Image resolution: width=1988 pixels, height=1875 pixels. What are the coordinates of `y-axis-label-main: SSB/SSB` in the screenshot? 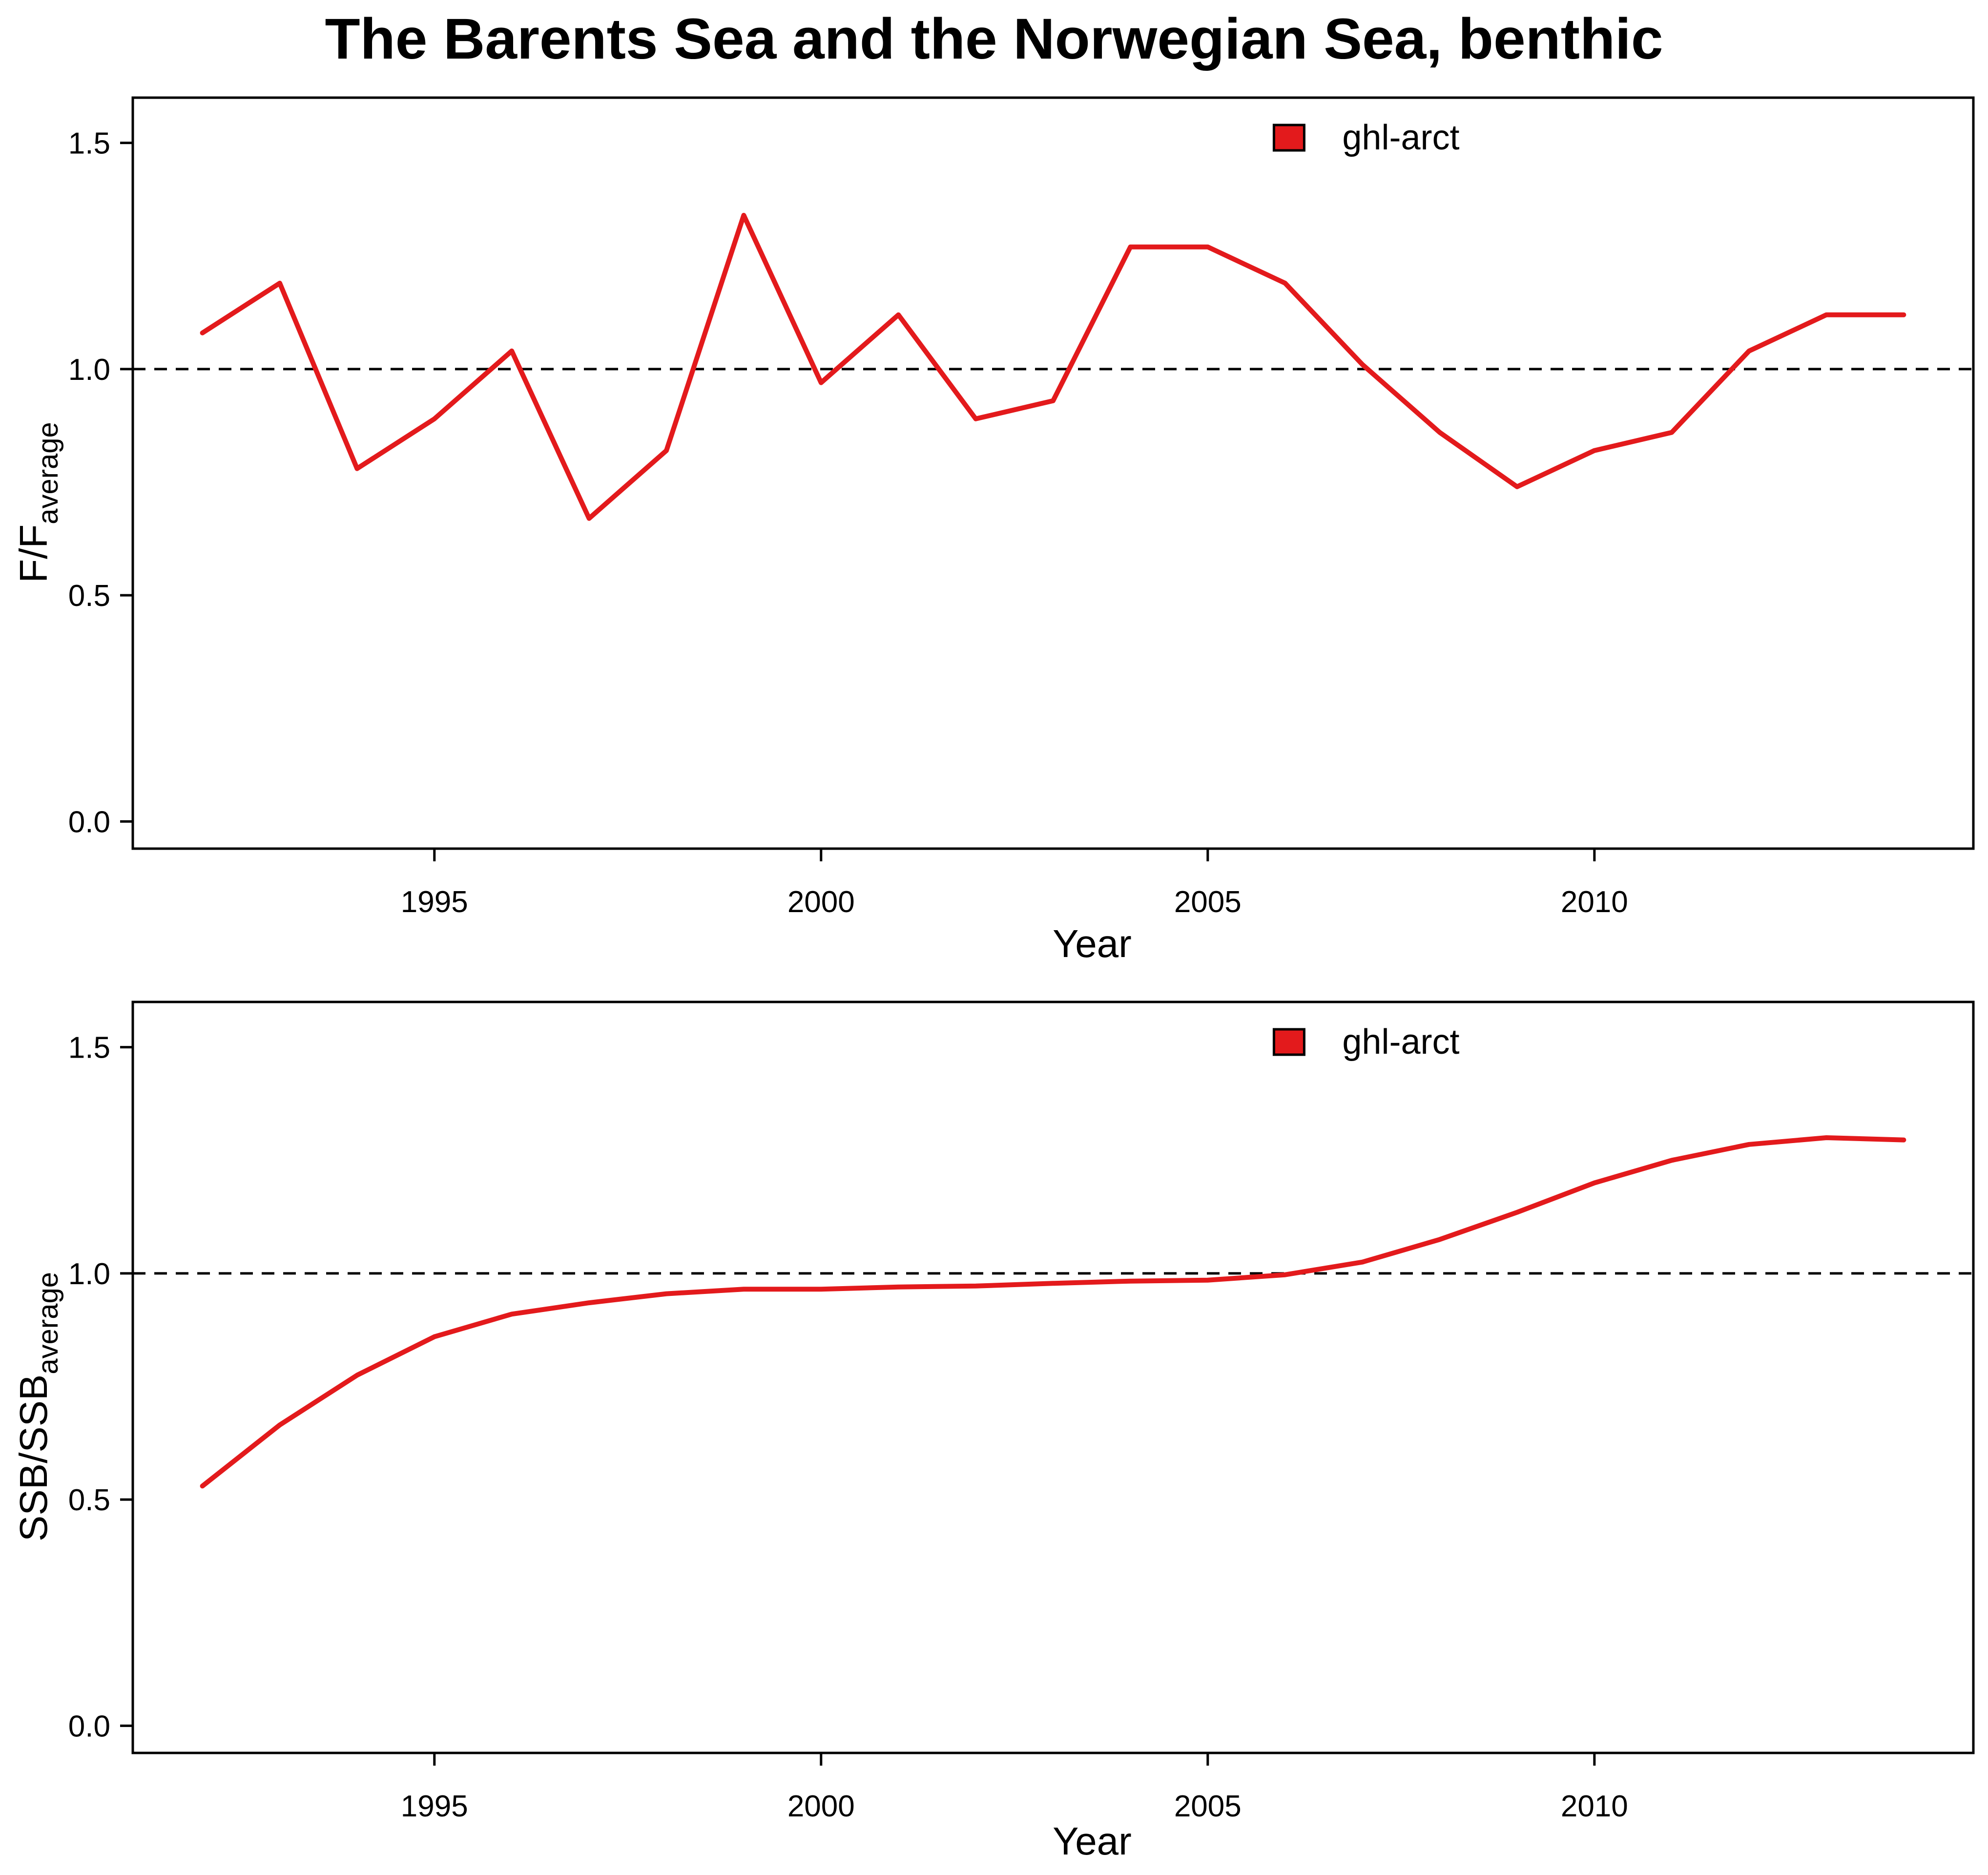 It's located at (33, 1459).